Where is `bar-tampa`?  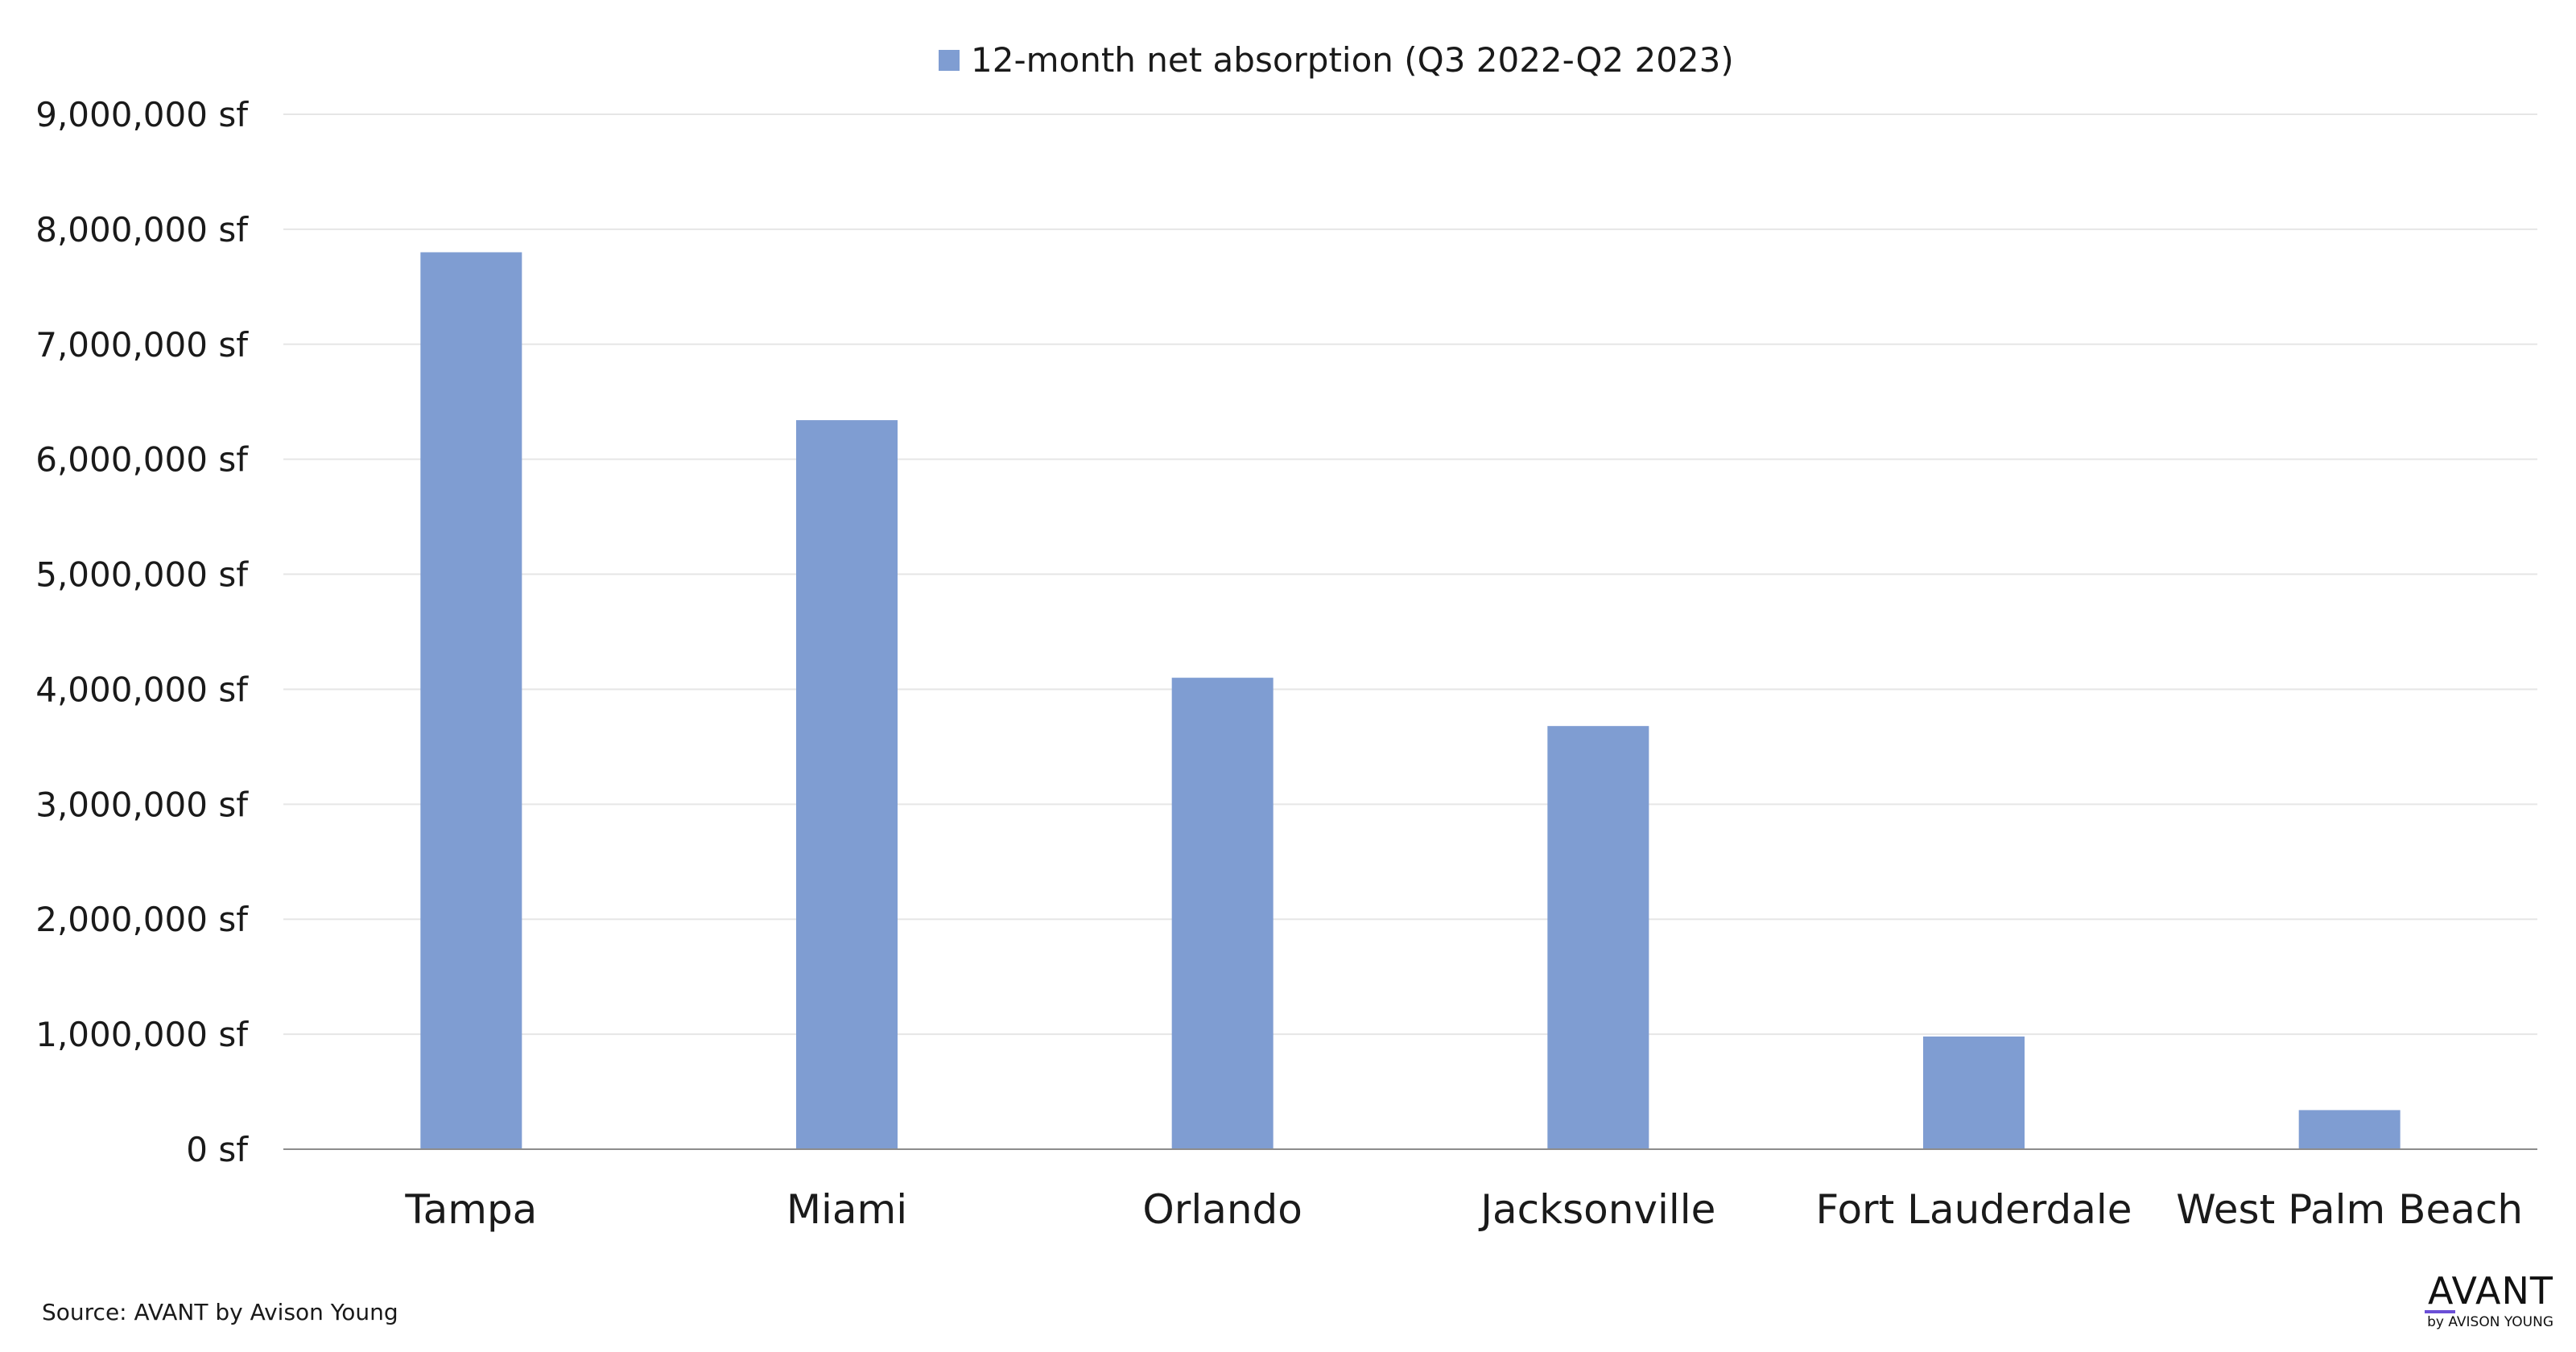
bar-tampa is located at coordinates (471, 700).